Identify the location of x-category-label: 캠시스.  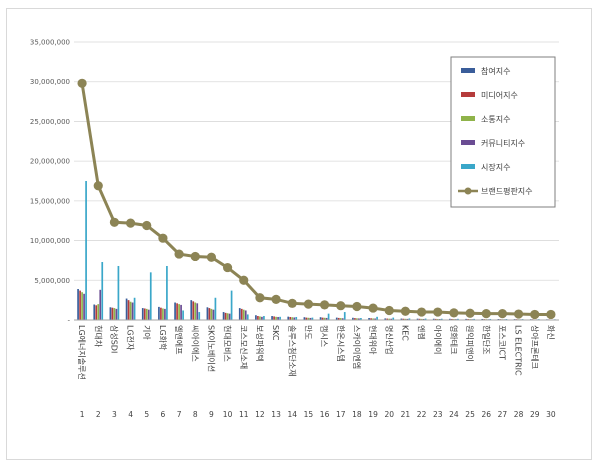
(325, 336).